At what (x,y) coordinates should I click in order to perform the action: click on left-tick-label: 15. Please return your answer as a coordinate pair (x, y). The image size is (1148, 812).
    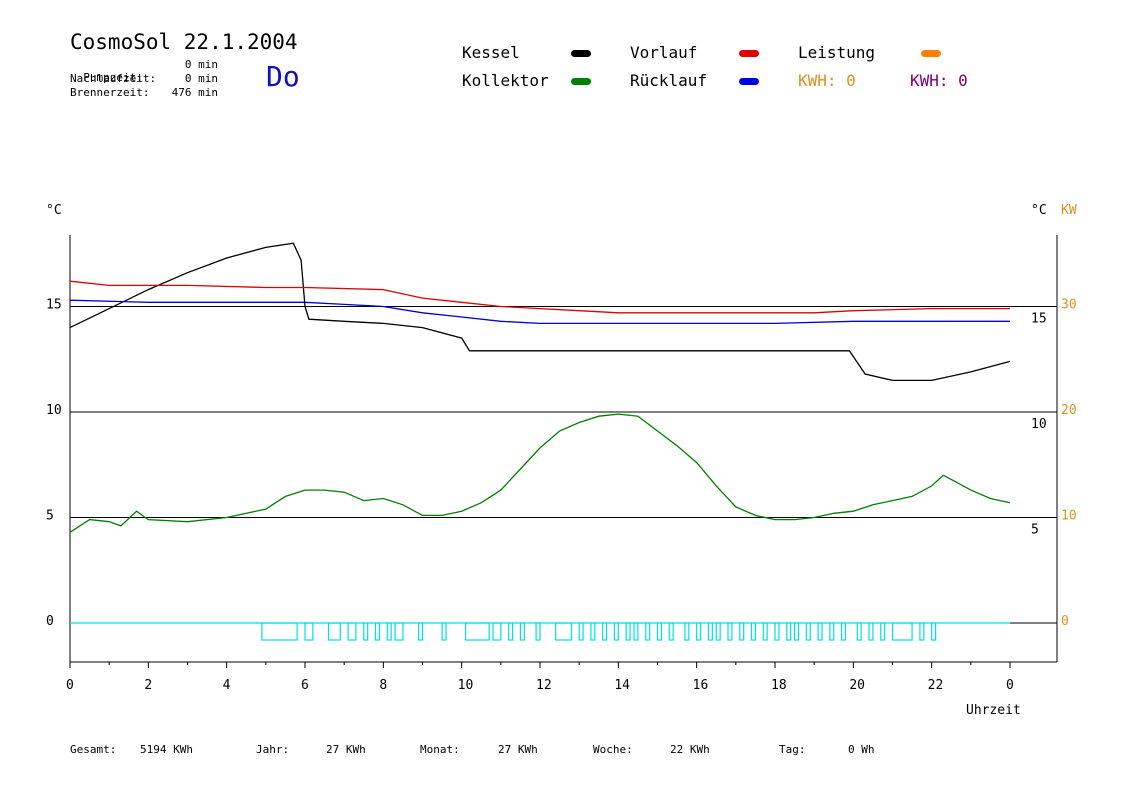
    Looking at the image, I should click on (54, 305).